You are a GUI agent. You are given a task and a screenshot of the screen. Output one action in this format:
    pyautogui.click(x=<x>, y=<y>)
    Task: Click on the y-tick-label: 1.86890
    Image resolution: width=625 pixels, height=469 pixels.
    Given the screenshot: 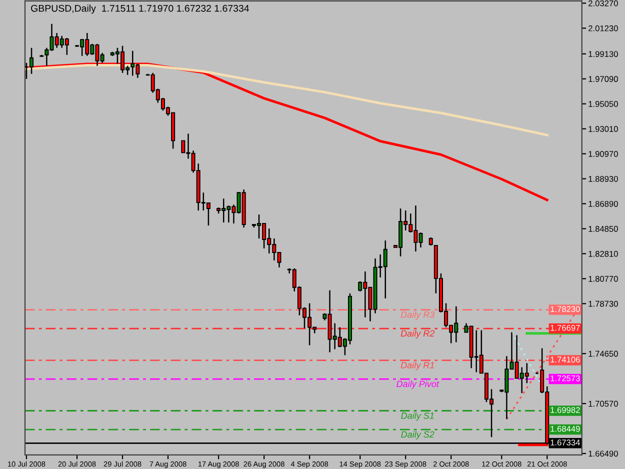 What is the action you would take?
    pyautogui.click(x=603, y=203)
    